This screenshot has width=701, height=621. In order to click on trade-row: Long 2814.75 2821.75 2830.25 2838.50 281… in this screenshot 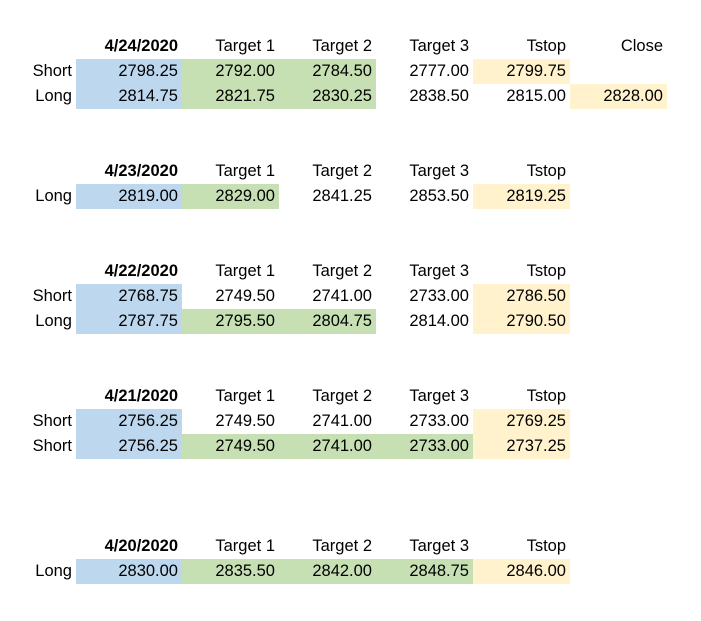, I will do `click(350, 96)`.